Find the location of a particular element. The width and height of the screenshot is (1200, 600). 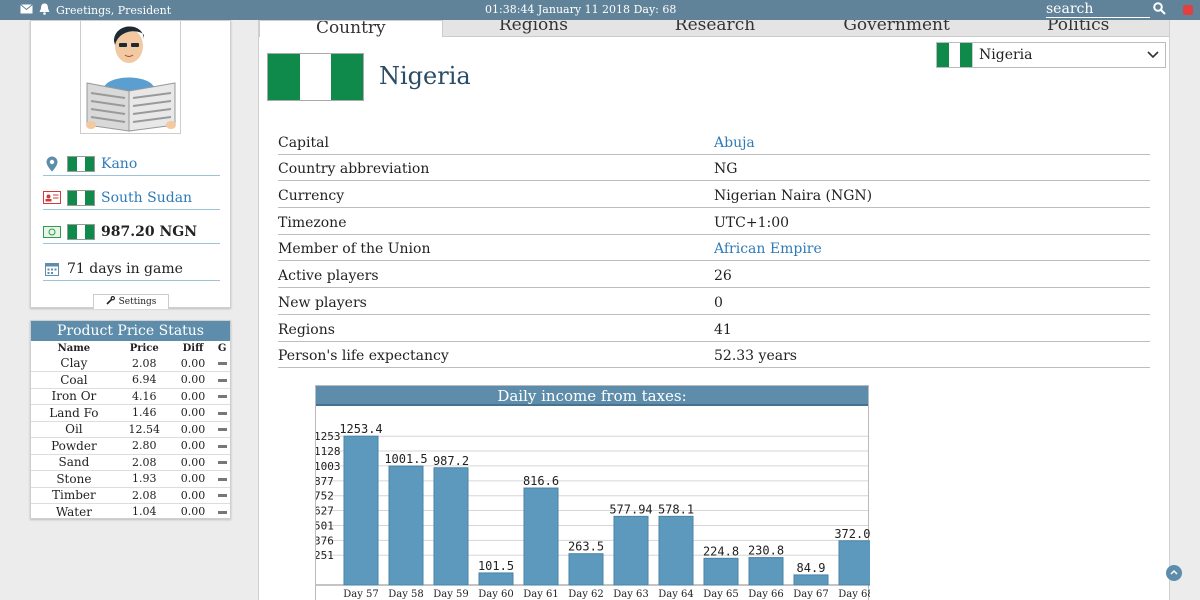

map-pin-icon is located at coordinates (52, 164).